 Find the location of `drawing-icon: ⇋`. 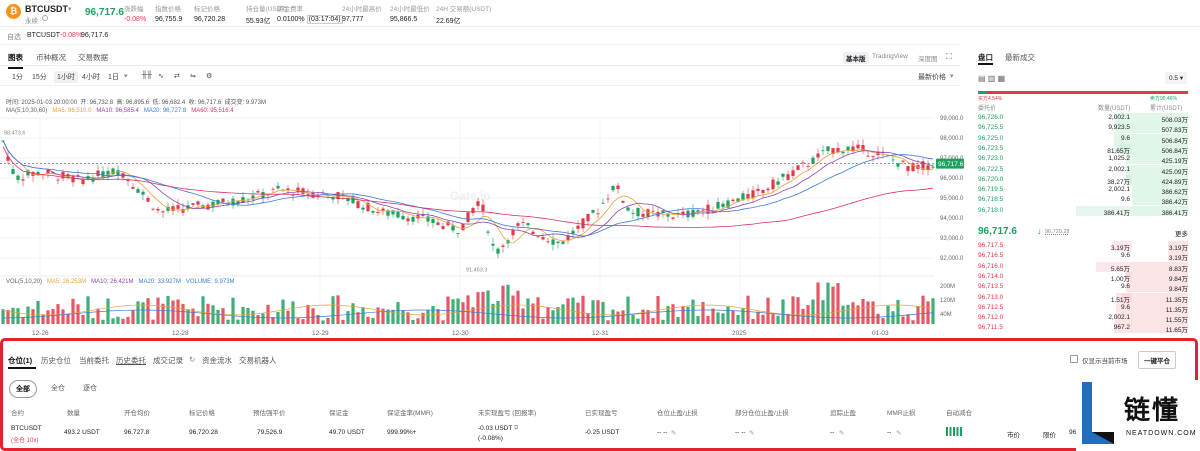

drawing-icon: ⇋ is located at coordinates (193, 76).